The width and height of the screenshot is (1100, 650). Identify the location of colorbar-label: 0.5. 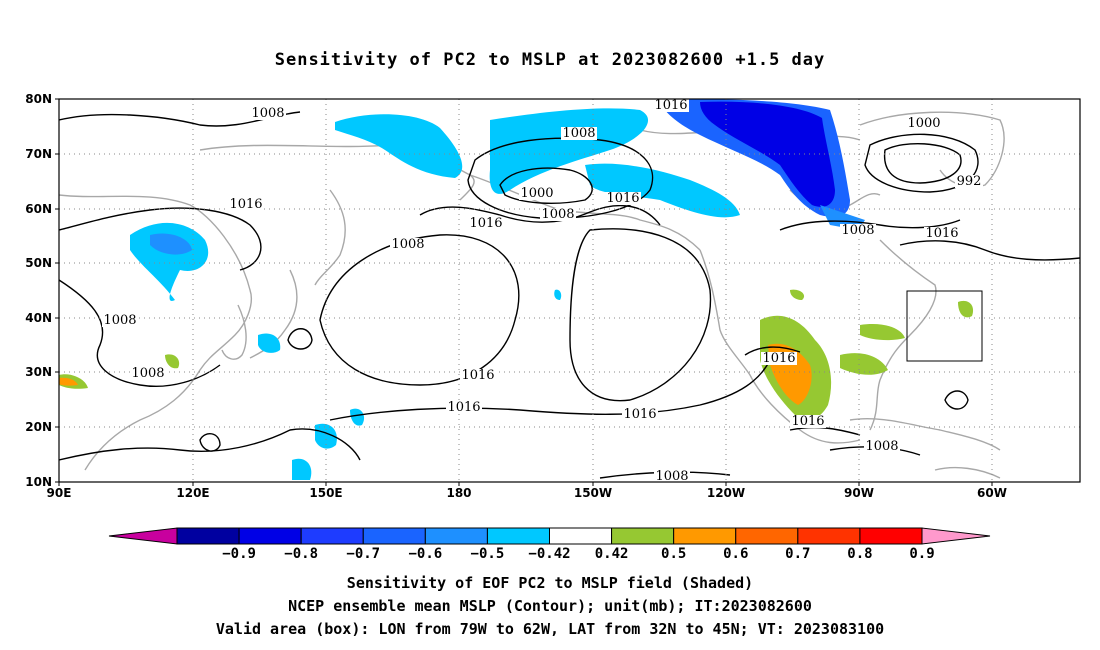
(673, 554).